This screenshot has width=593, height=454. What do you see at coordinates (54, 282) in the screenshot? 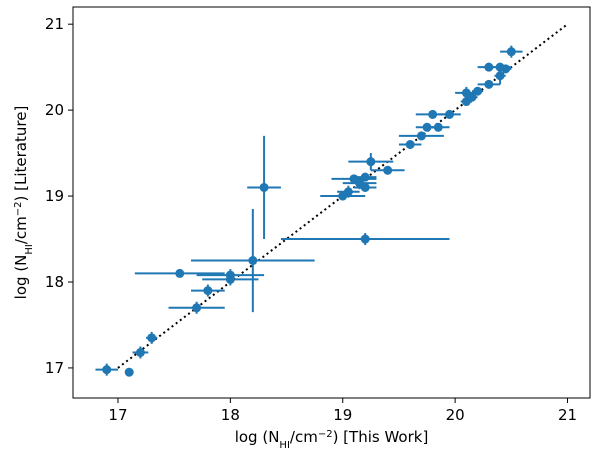
I see `y-tick-label-18: 18` at bounding box center [54, 282].